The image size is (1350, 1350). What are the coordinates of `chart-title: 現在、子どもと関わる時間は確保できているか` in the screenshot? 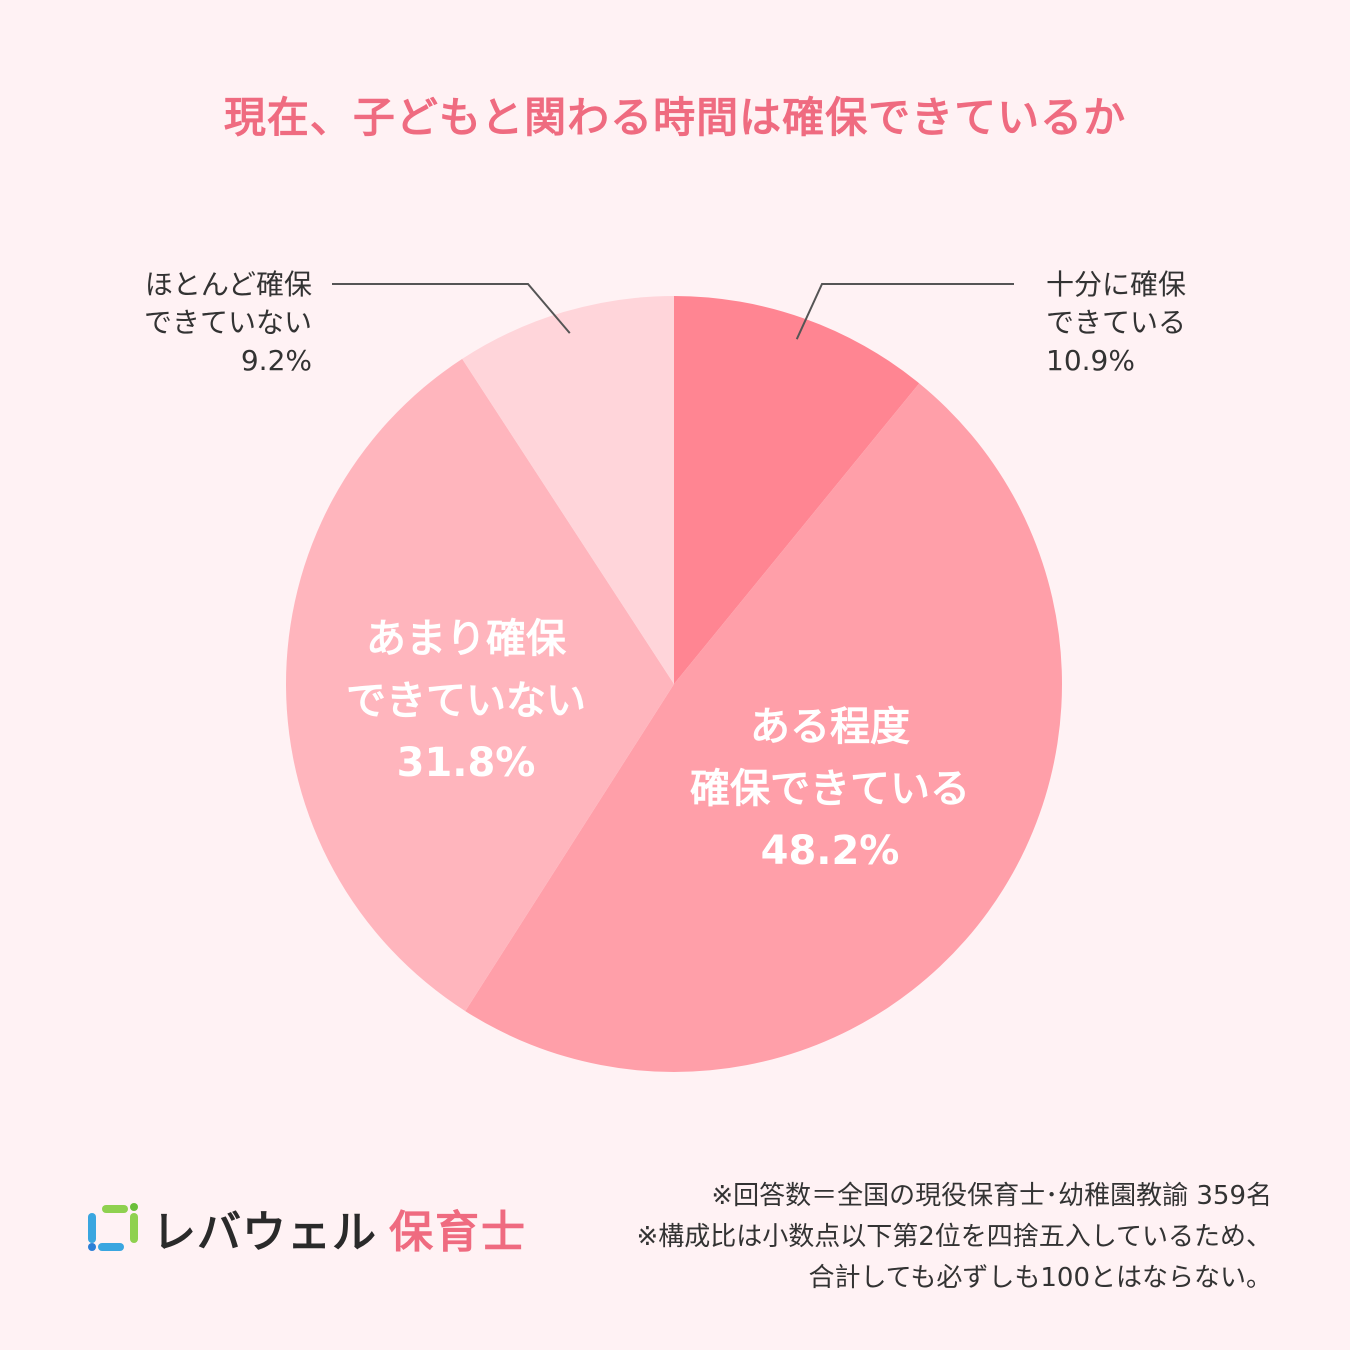 It's located at (675, 117).